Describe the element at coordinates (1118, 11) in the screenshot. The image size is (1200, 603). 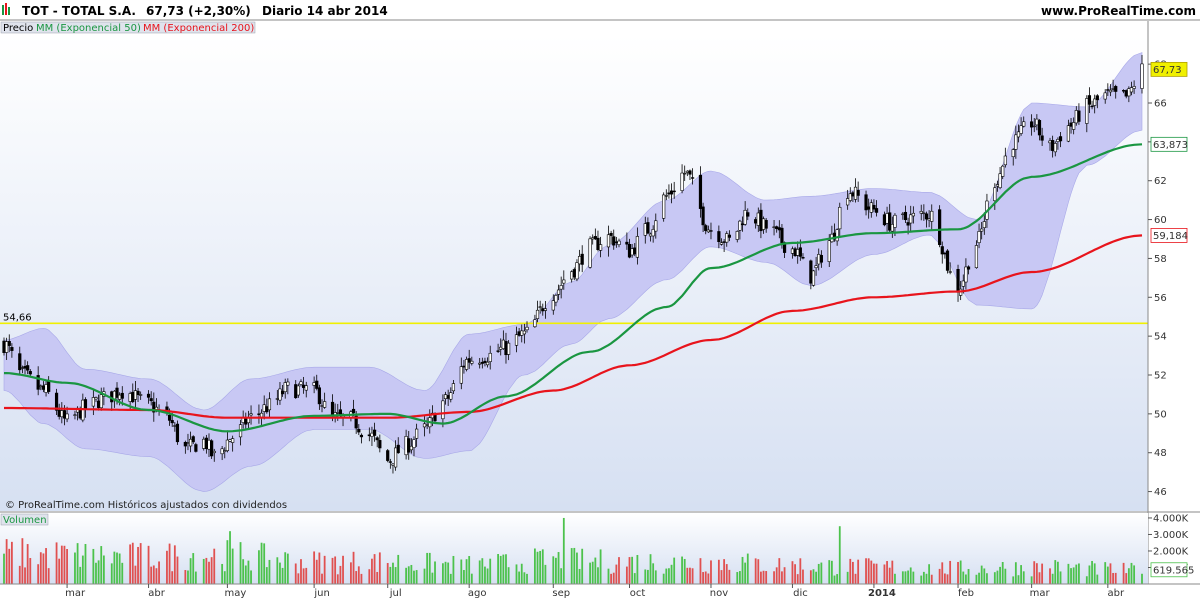
I see `site-link: www.ProRealTime.com` at that location.